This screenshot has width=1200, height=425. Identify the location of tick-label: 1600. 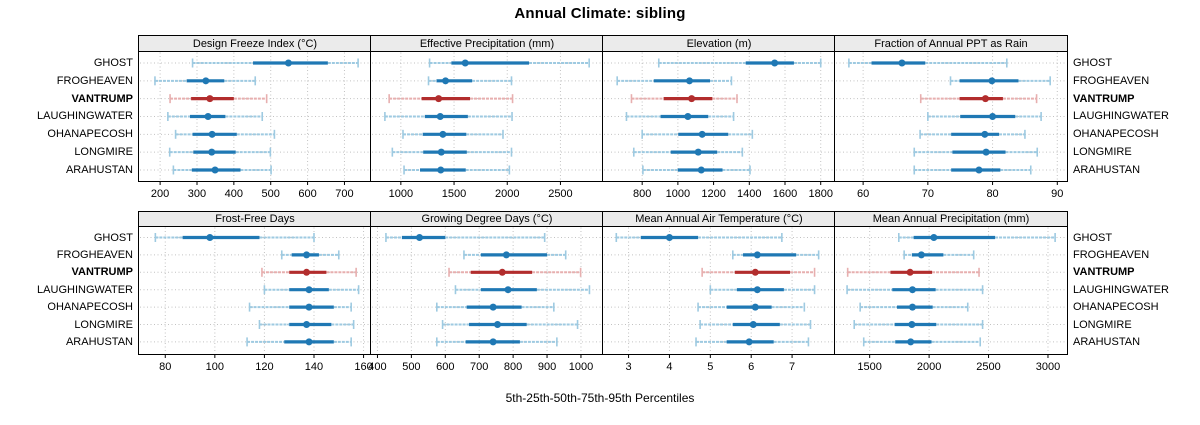
(785, 194).